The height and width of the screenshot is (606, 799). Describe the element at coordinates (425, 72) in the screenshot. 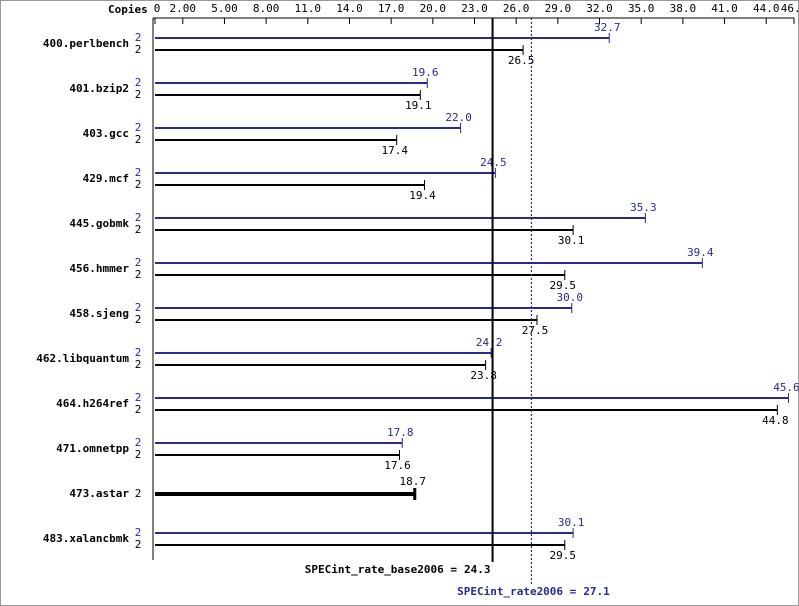

I see `value-label: 19.6` at that location.